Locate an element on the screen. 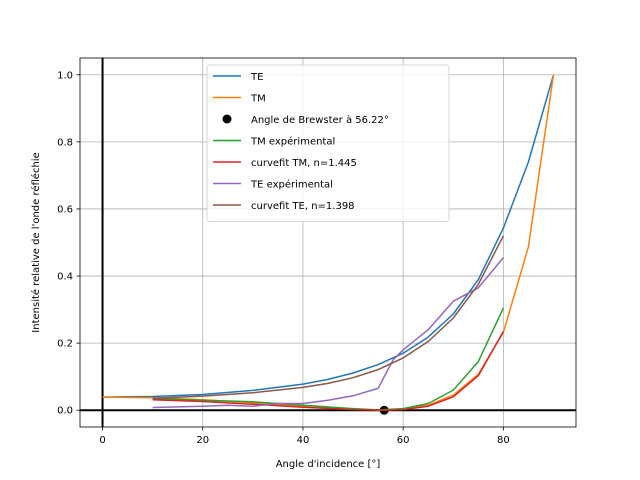 This screenshot has width=640, height=480. legend-marker is located at coordinates (227, 119).